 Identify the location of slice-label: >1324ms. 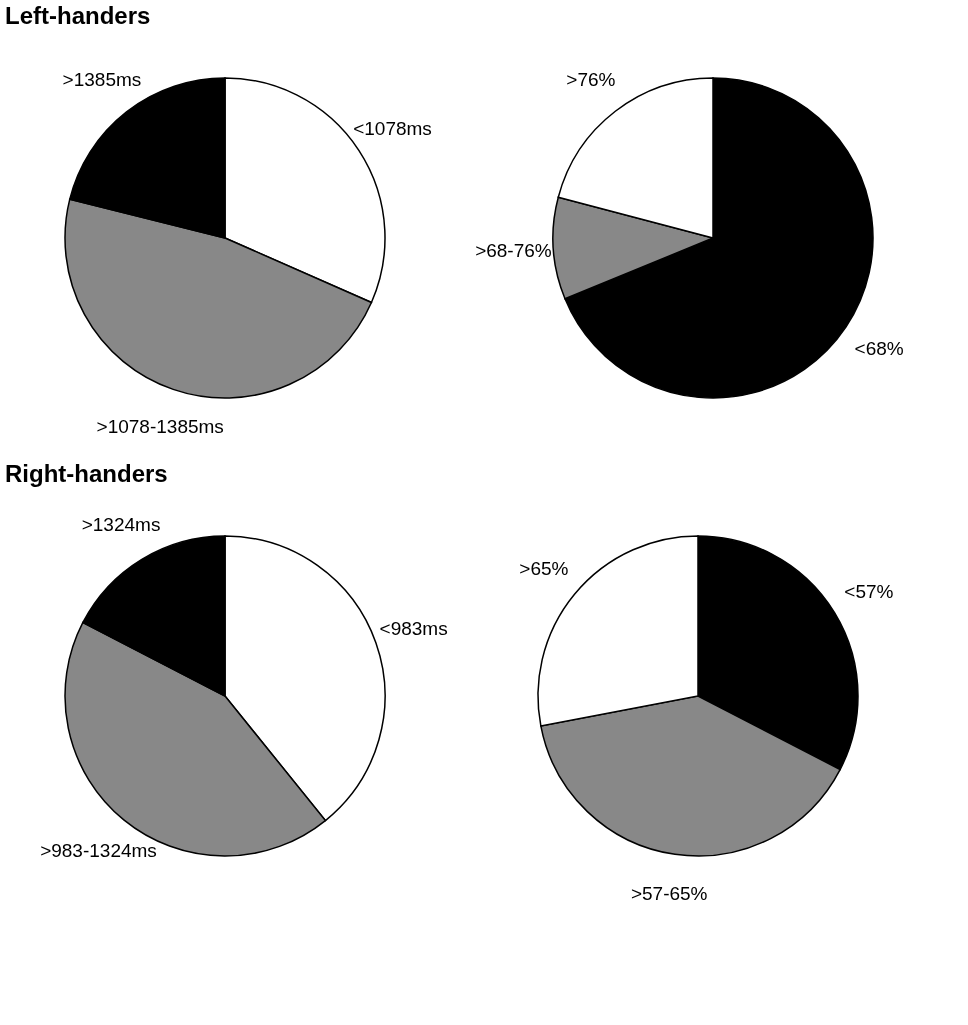
(121, 525).